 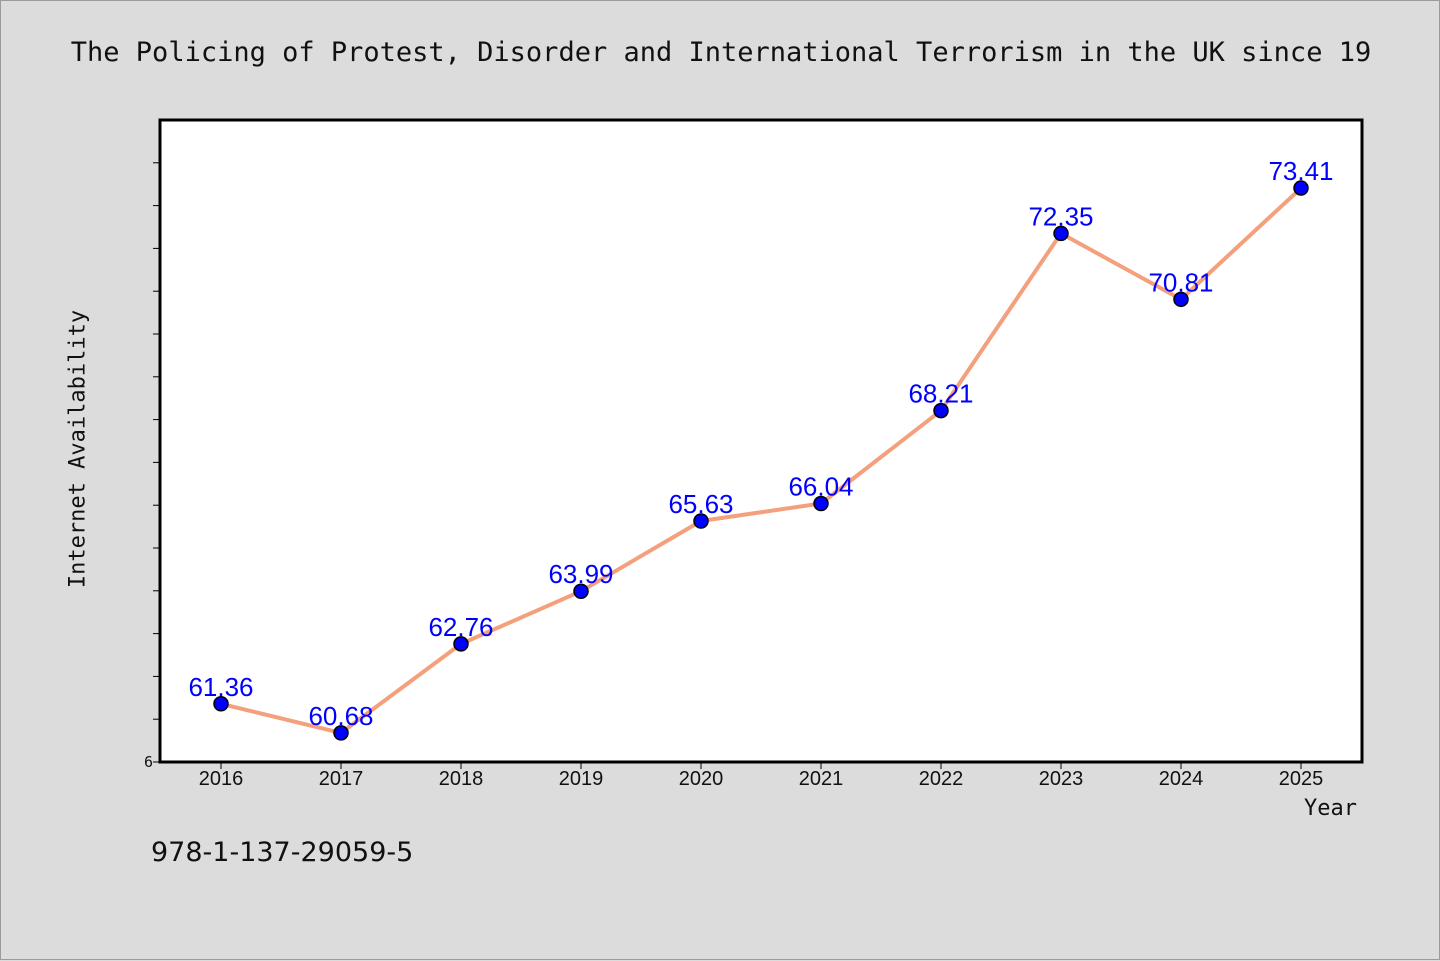 What do you see at coordinates (941, 779) in the screenshot?
I see `x-tick-label: 2022` at bounding box center [941, 779].